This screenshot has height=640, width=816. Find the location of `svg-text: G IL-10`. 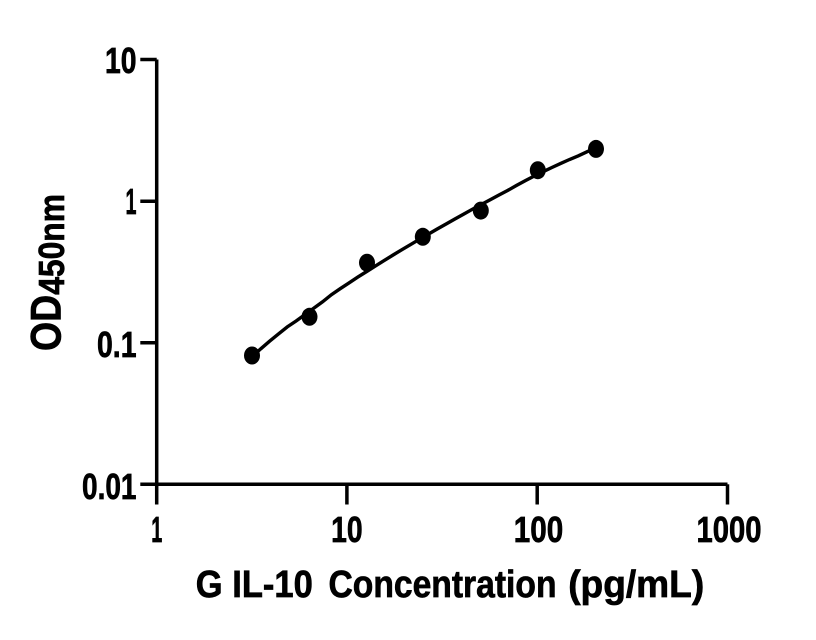

svg-text: G IL-10 is located at coordinates (254, 584).